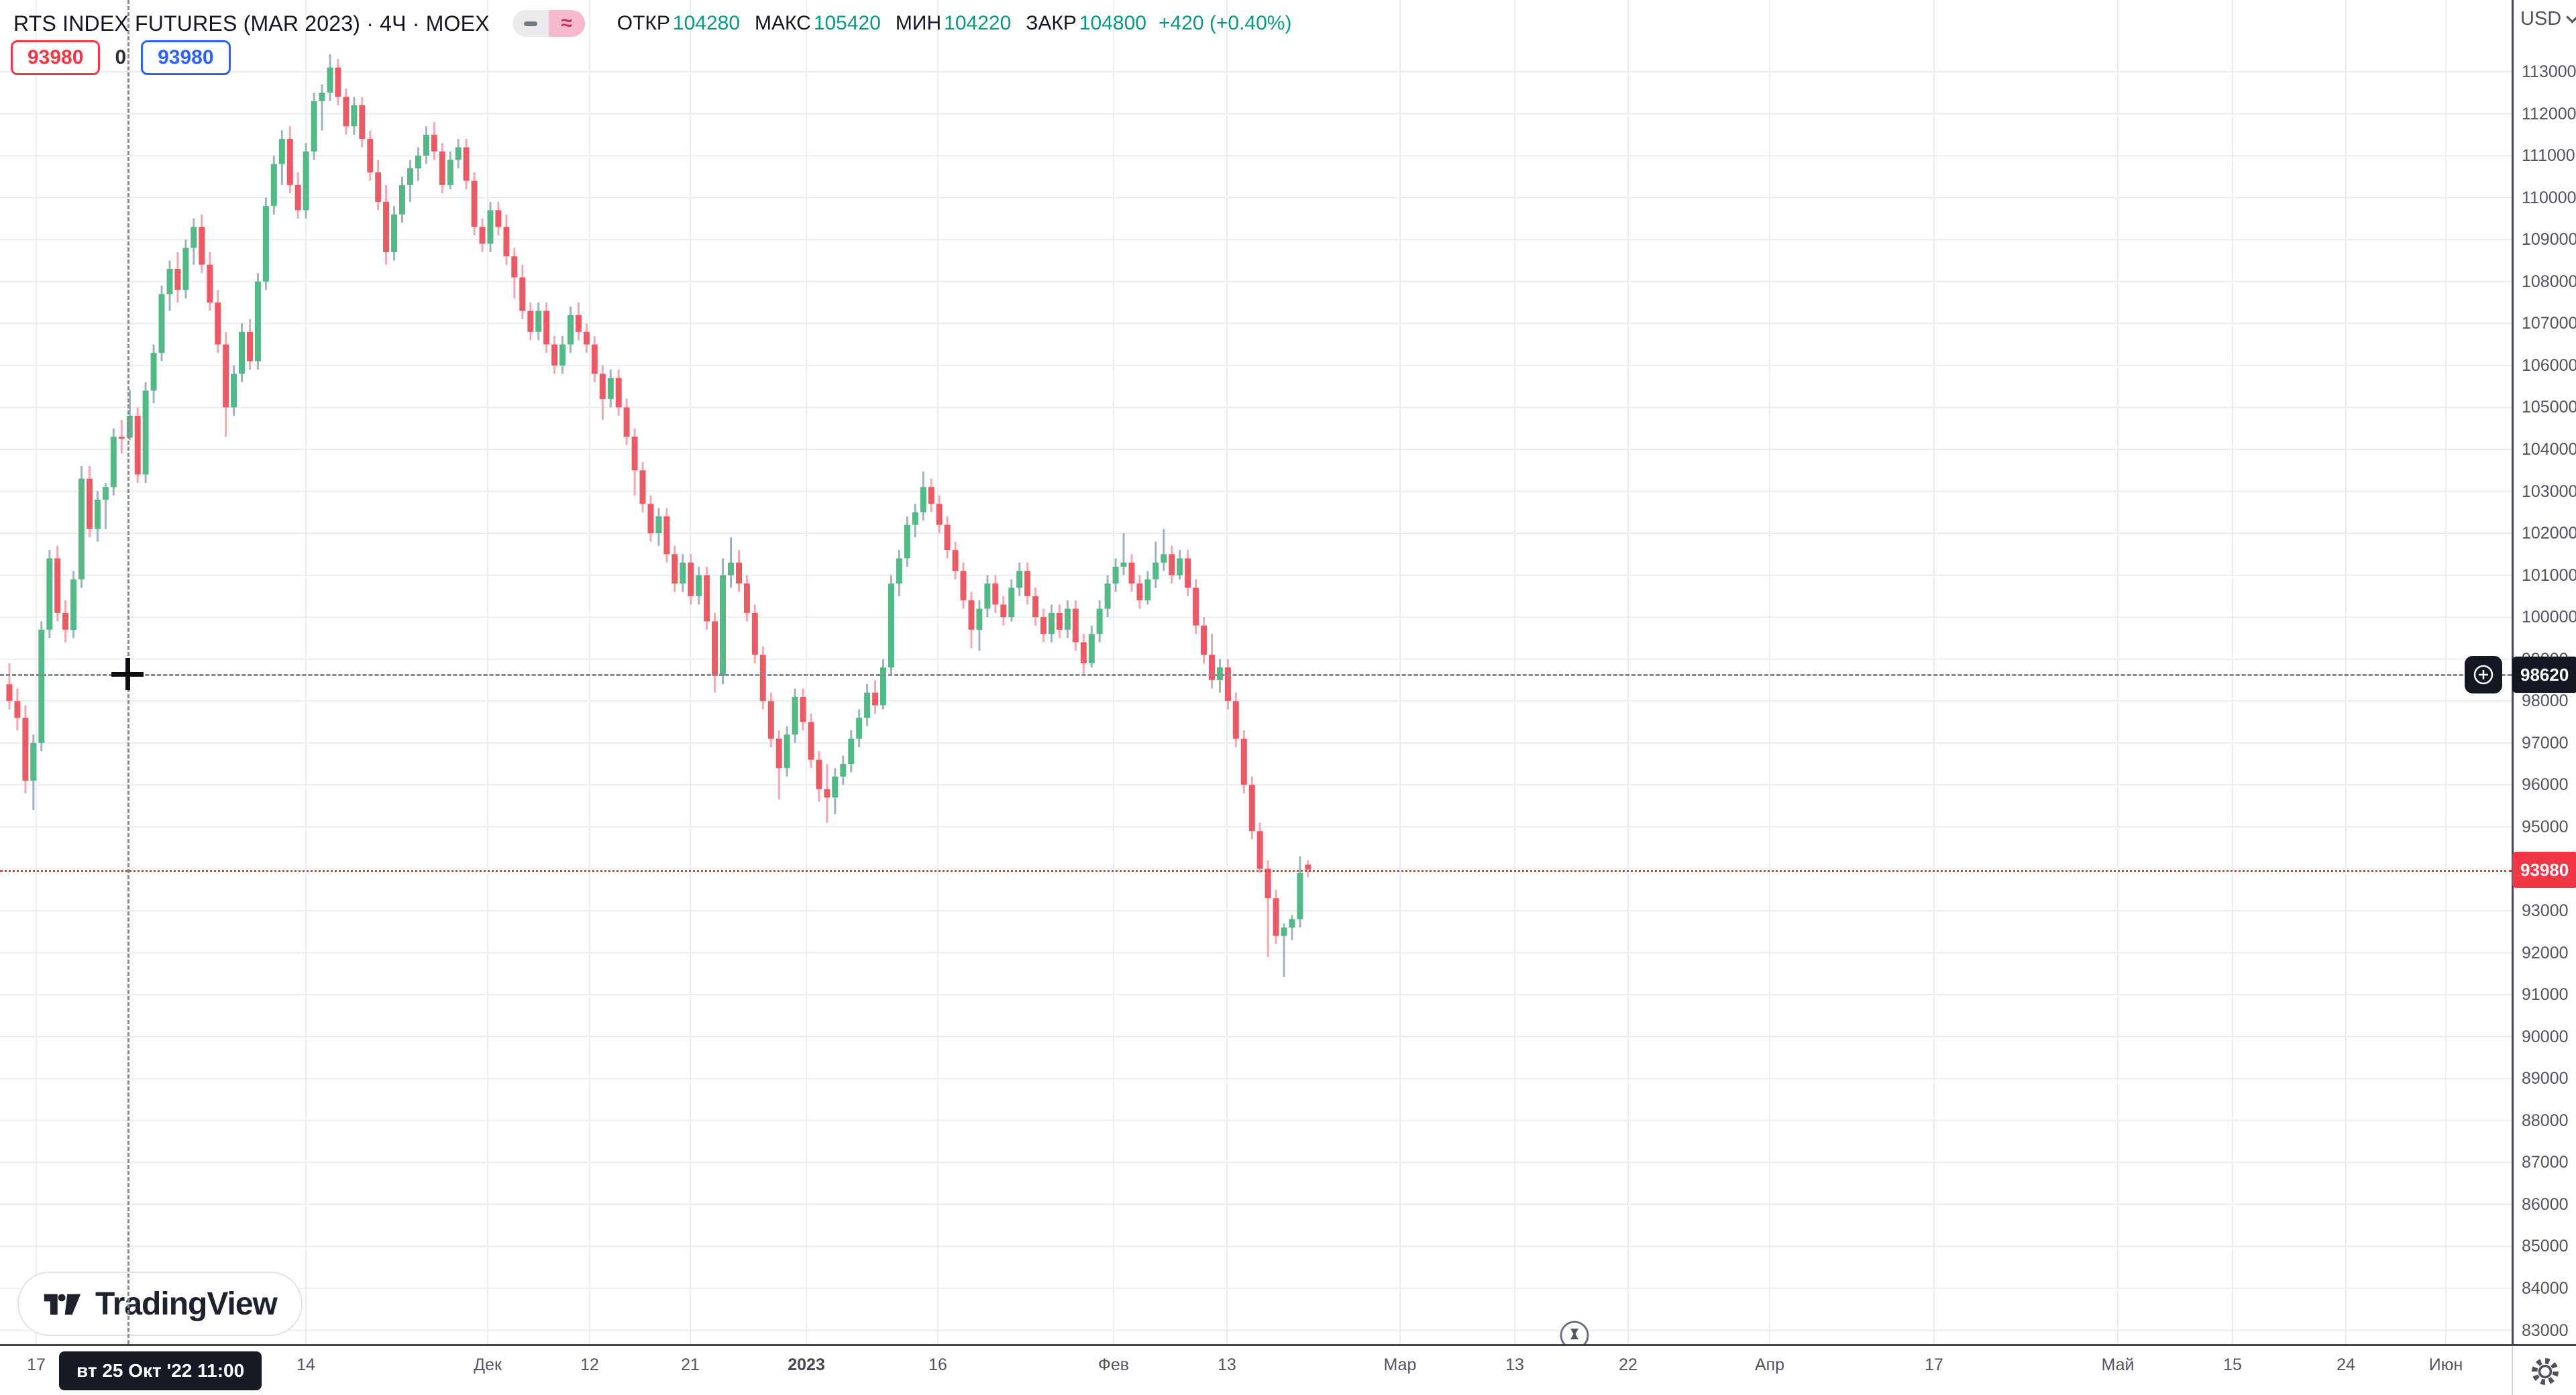  What do you see at coordinates (2549, 407) in the screenshot?
I see `price-tick-label: 105000` at bounding box center [2549, 407].